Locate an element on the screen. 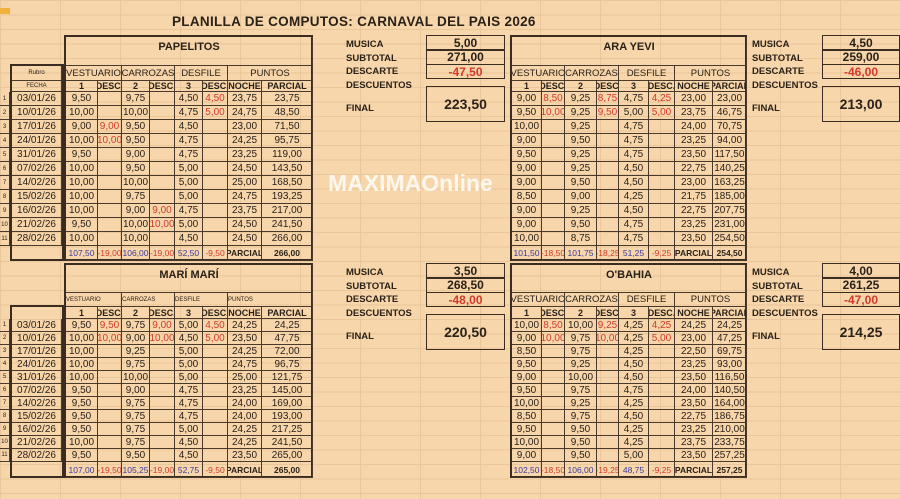  musica-value: 3,50 is located at coordinates (465, 270).